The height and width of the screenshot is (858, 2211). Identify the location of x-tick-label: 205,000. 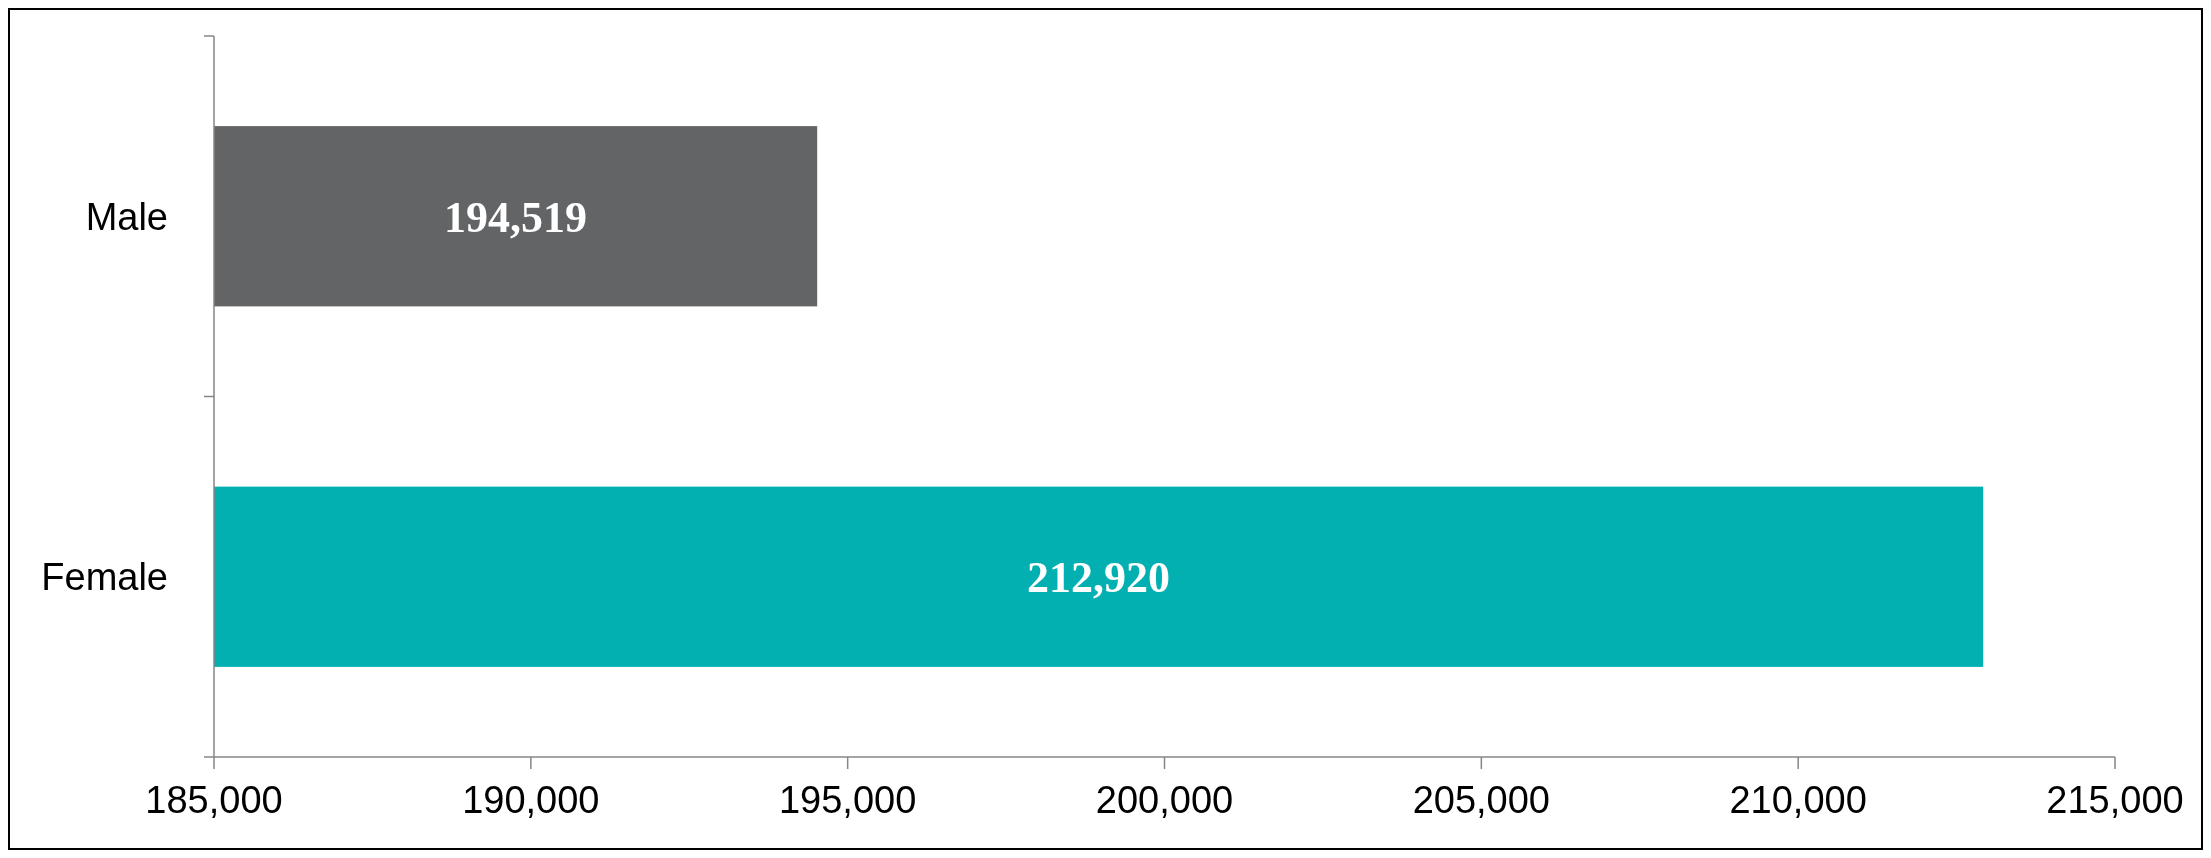
(1481, 800).